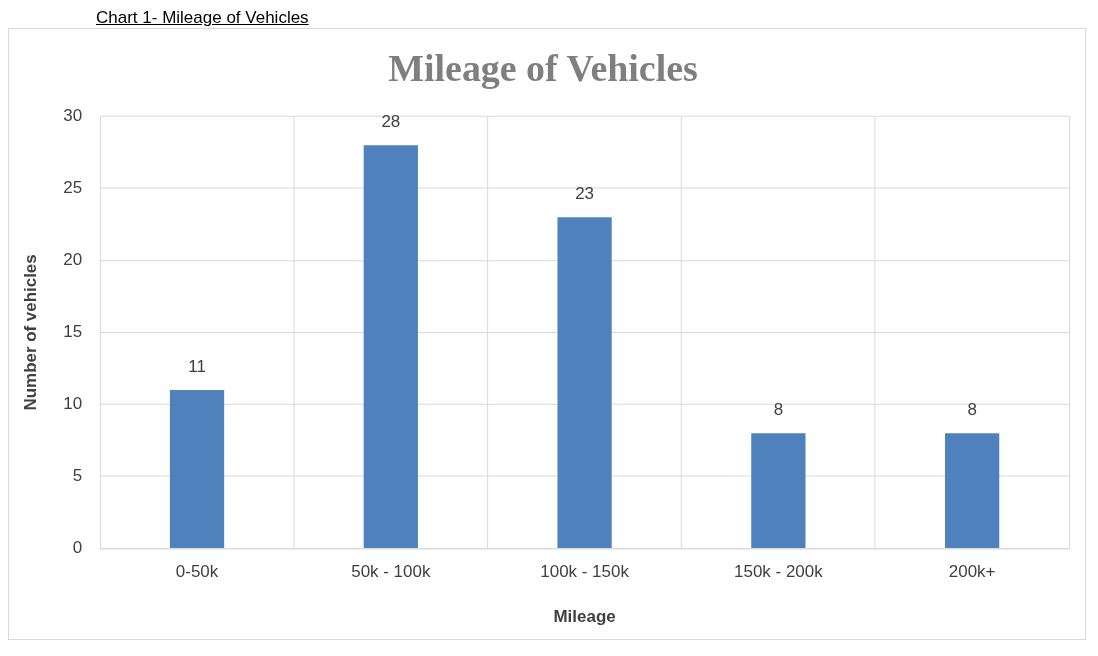 This screenshot has height=656, width=1098. What do you see at coordinates (77, 476) in the screenshot?
I see `y-tick-label: 5` at bounding box center [77, 476].